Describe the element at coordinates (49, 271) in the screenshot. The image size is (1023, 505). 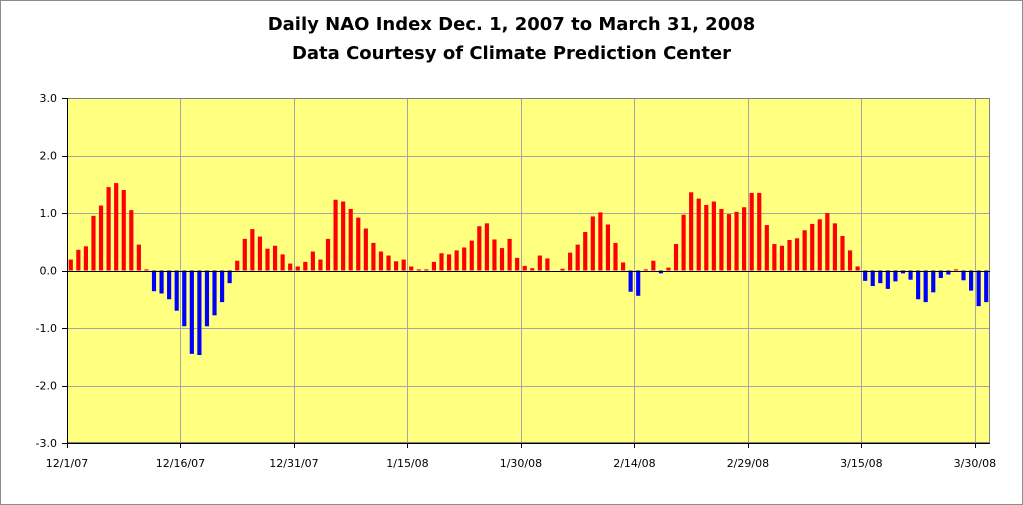
I see `y-tick-label: 0.0` at that location.